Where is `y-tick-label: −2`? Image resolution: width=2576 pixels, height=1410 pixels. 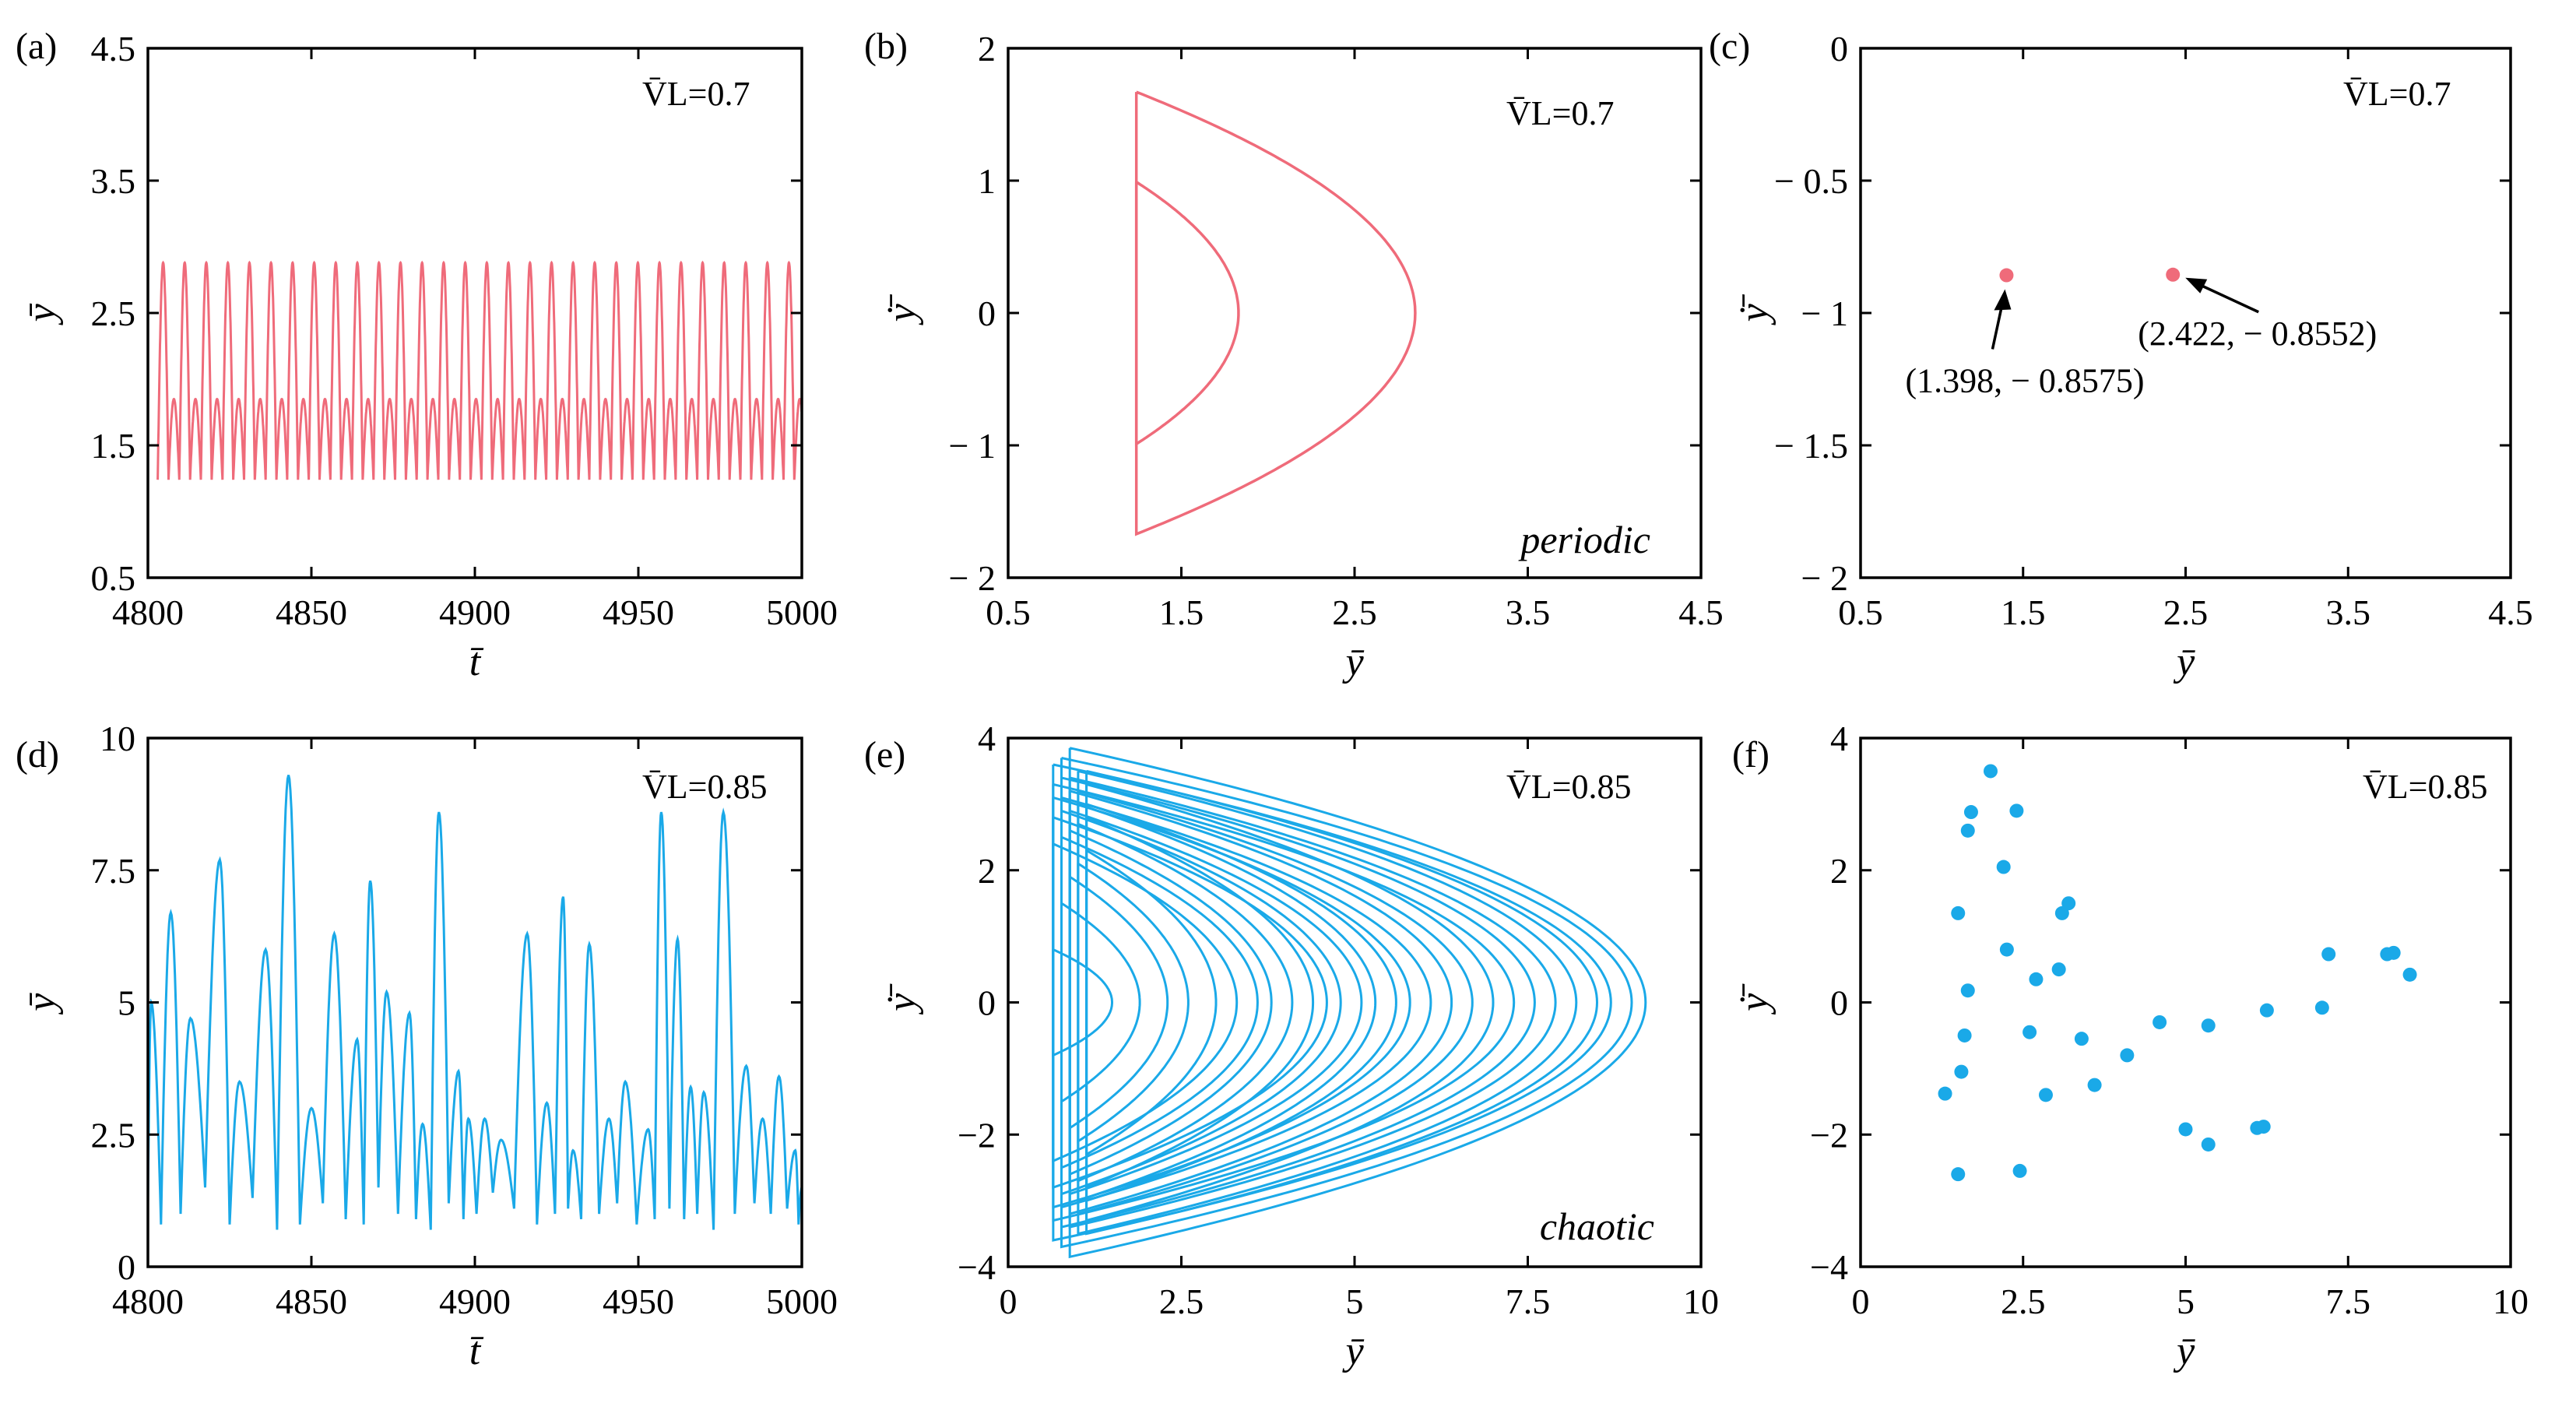
y-tick-label: −2 is located at coordinates (1829, 1135).